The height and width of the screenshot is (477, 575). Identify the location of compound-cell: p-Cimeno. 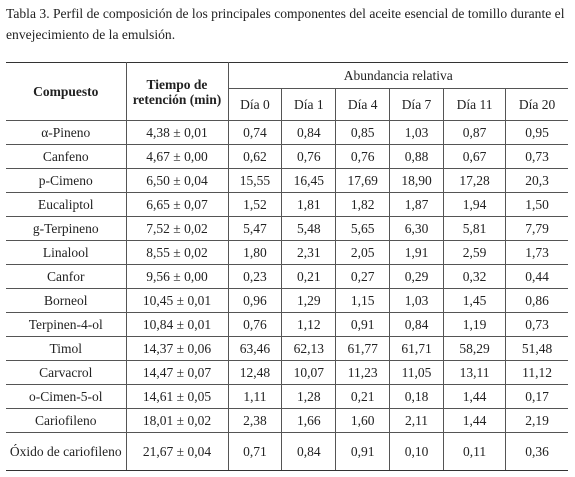
(66, 180).